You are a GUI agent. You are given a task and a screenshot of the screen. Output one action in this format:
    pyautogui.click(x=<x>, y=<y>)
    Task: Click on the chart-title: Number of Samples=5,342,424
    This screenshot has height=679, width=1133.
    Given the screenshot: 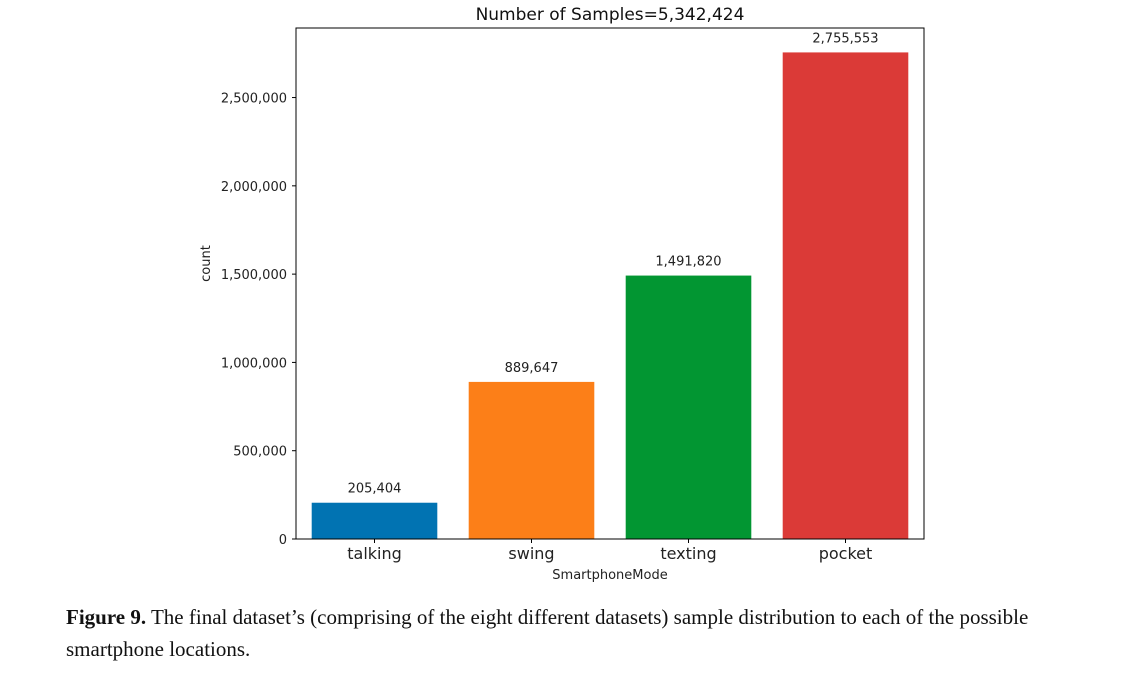 What is the action you would take?
    pyautogui.click(x=610, y=15)
    